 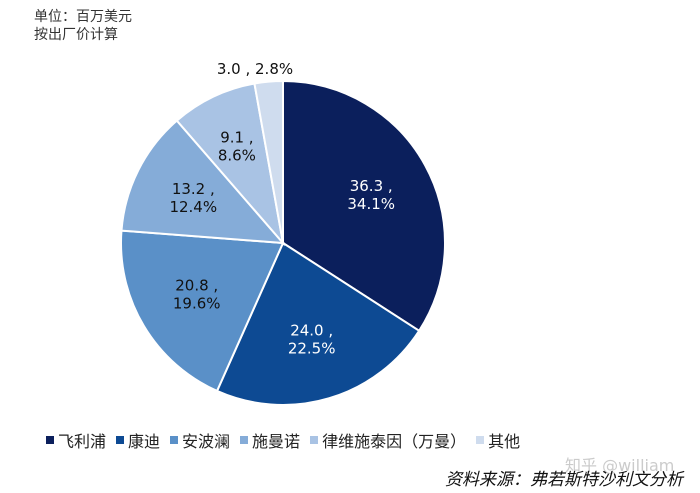 What do you see at coordinates (564, 480) in the screenshot?
I see `source-note: 资料来源：弗若斯特沙利文分析` at bounding box center [564, 480].